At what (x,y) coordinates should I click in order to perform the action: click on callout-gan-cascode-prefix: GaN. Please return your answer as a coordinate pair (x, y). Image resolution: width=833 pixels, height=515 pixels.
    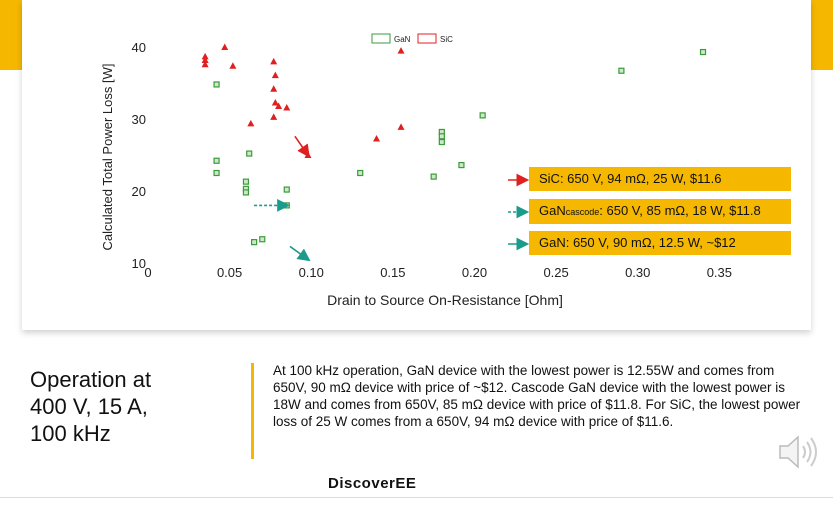
    Looking at the image, I should click on (552, 210).